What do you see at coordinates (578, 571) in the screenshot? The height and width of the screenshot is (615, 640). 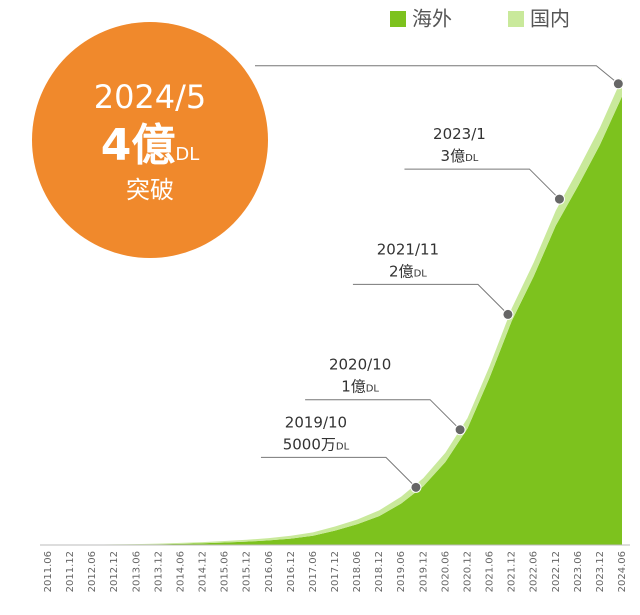 I see `x-tick-label: 2023.06` at bounding box center [578, 571].